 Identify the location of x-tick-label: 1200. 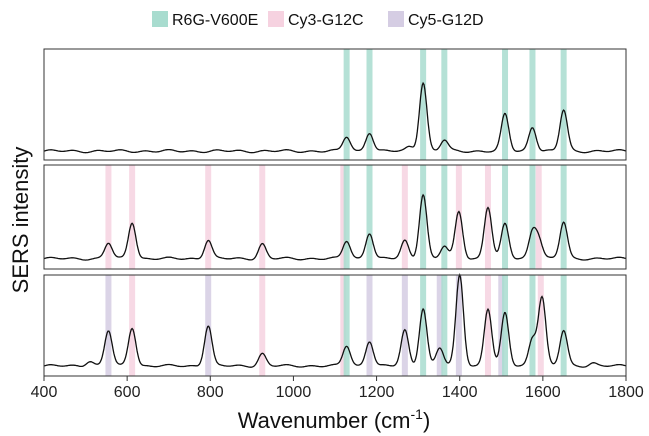
(377, 392).